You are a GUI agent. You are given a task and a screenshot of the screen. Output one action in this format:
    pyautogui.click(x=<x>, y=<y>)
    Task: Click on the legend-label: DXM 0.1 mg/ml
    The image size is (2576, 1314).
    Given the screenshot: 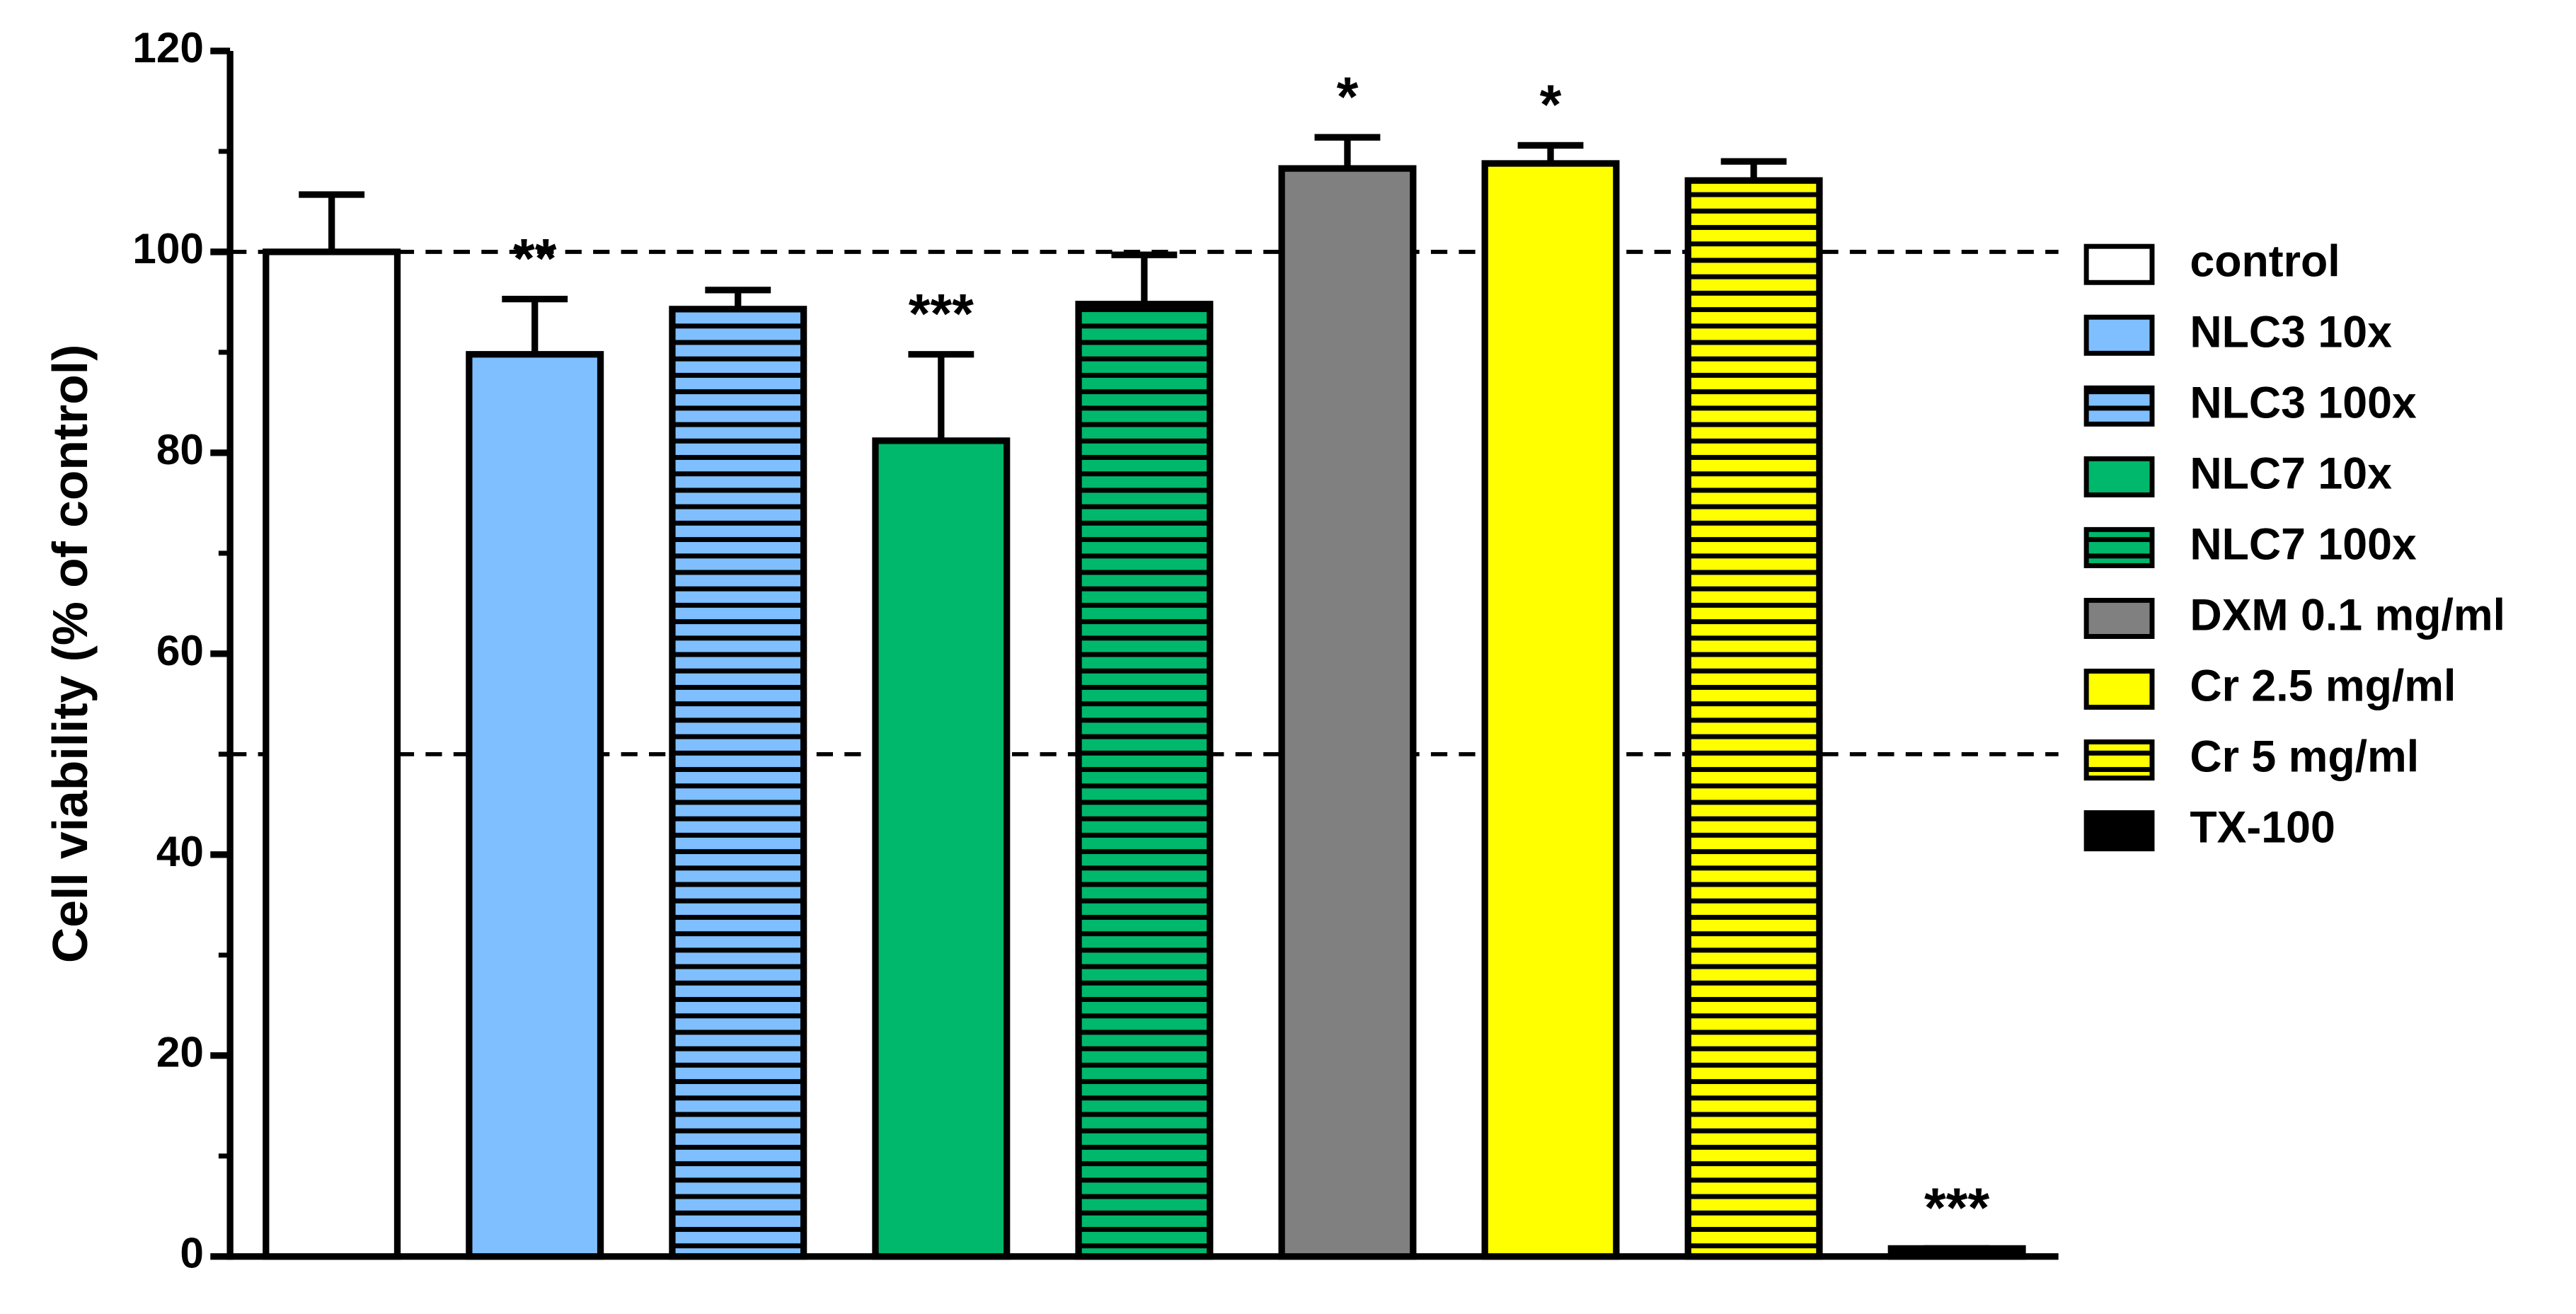 What is the action you would take?
    pyautogui.click(x=2348, y=615)
    